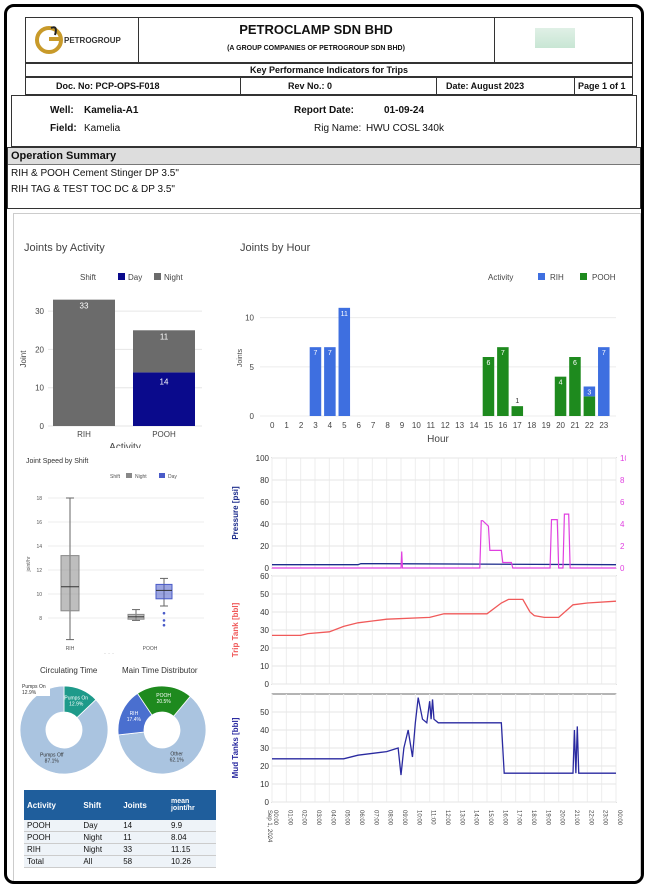 The height and width of the screenshot is (894, 652). I want to click on x-tick-label: RIH, so click(70, 649).